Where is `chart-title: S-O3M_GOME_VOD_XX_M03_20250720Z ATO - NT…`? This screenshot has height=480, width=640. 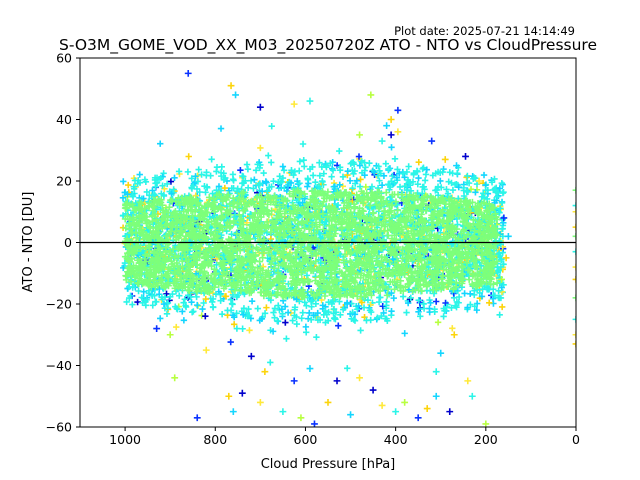 chart-title: S-O3M_GOME_VOD_XX_M03_20250720Z ATO - NT… is located at coordinates (328, 45).